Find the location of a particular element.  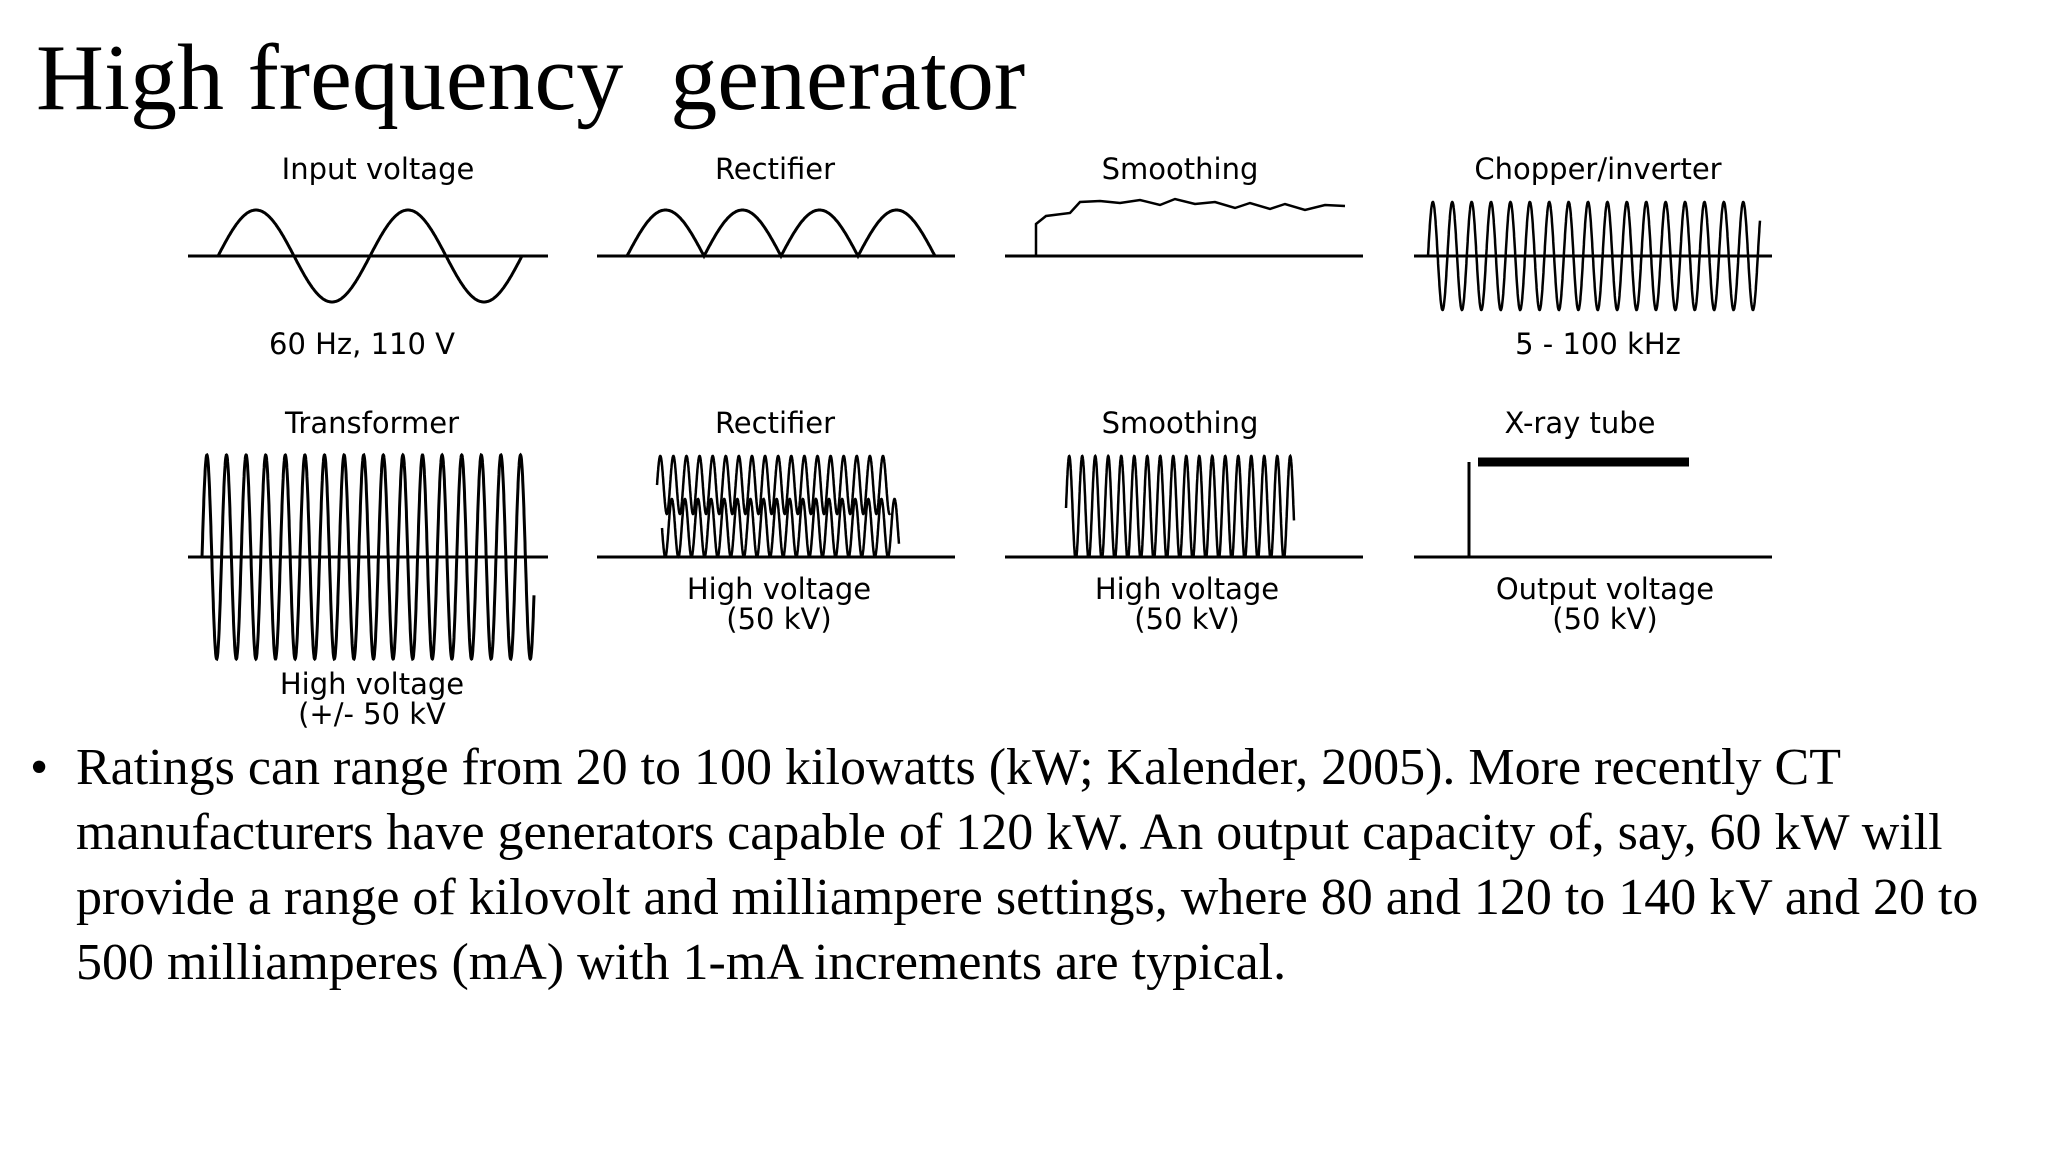

caption-rectifier-line-2: (50 kV) is located at coordinates (778, 619).